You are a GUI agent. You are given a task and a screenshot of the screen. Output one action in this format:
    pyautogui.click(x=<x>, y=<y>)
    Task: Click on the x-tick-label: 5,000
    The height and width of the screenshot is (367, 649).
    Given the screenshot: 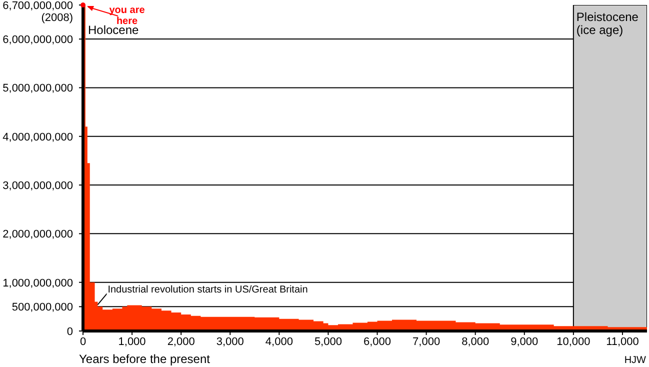 What is the action you would take?
    pyautogui.click(x=328, y=342)
    